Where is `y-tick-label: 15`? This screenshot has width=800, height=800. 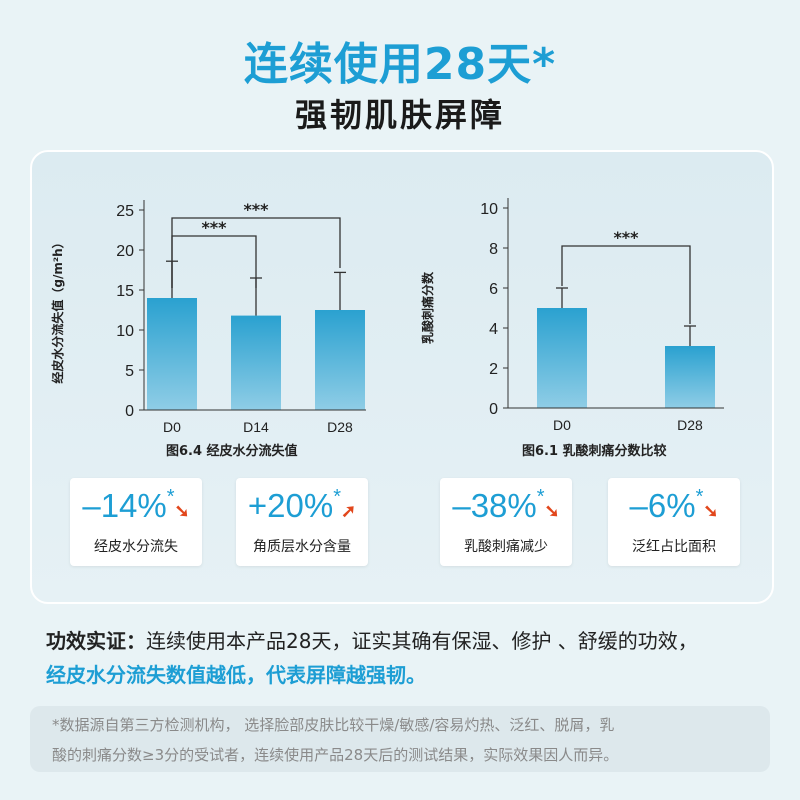
y-tick-label: 15 is located at coordinates (125, 291).